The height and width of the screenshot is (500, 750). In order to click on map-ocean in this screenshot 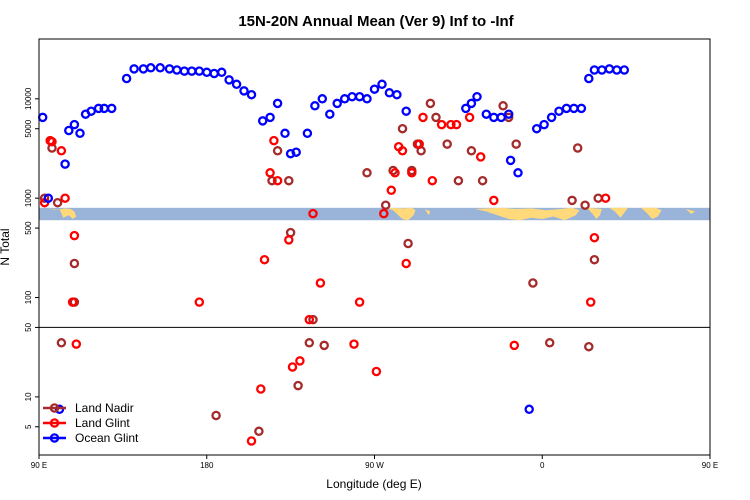, I will do `click(374, 214)`.